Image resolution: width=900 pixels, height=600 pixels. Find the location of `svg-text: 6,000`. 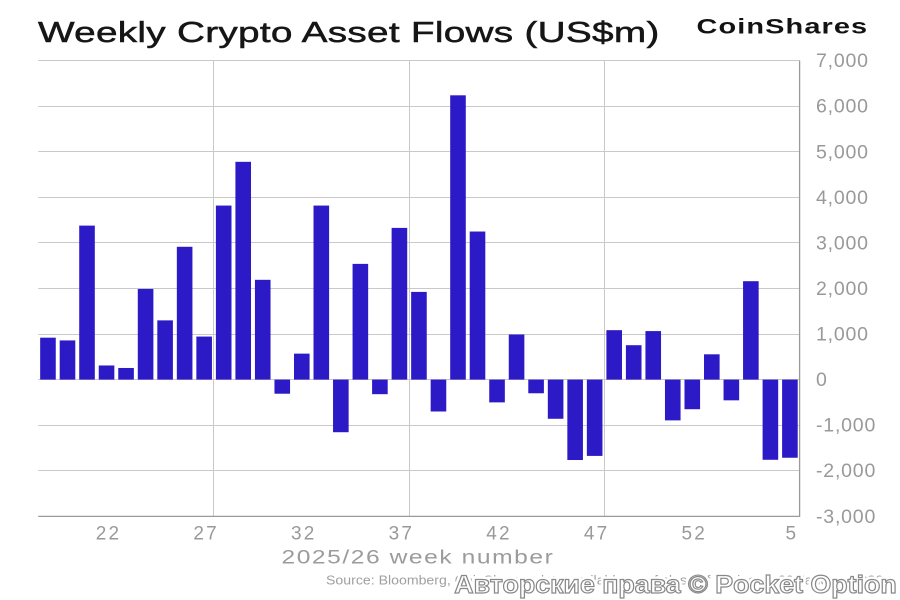

svg-text: 6,000 is located at coordinates (842, 107).